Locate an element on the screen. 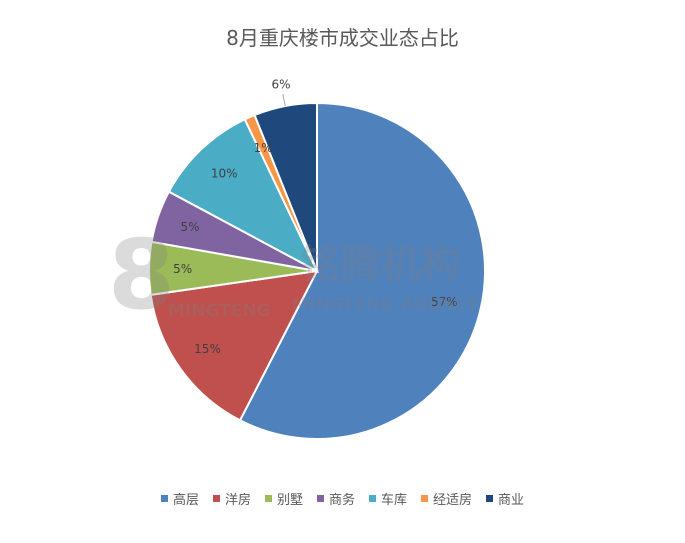 The width and height of the screenshot is (685, 543). legend-item-3: 别墅 is located at coordinates (283, 498).